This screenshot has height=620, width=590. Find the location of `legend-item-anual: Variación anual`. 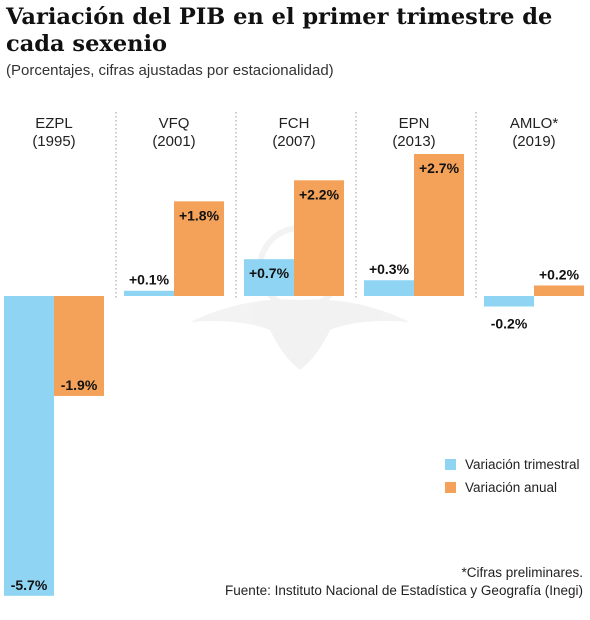

legend-item-anual: Variación anual is located at coordinates (512, 487).